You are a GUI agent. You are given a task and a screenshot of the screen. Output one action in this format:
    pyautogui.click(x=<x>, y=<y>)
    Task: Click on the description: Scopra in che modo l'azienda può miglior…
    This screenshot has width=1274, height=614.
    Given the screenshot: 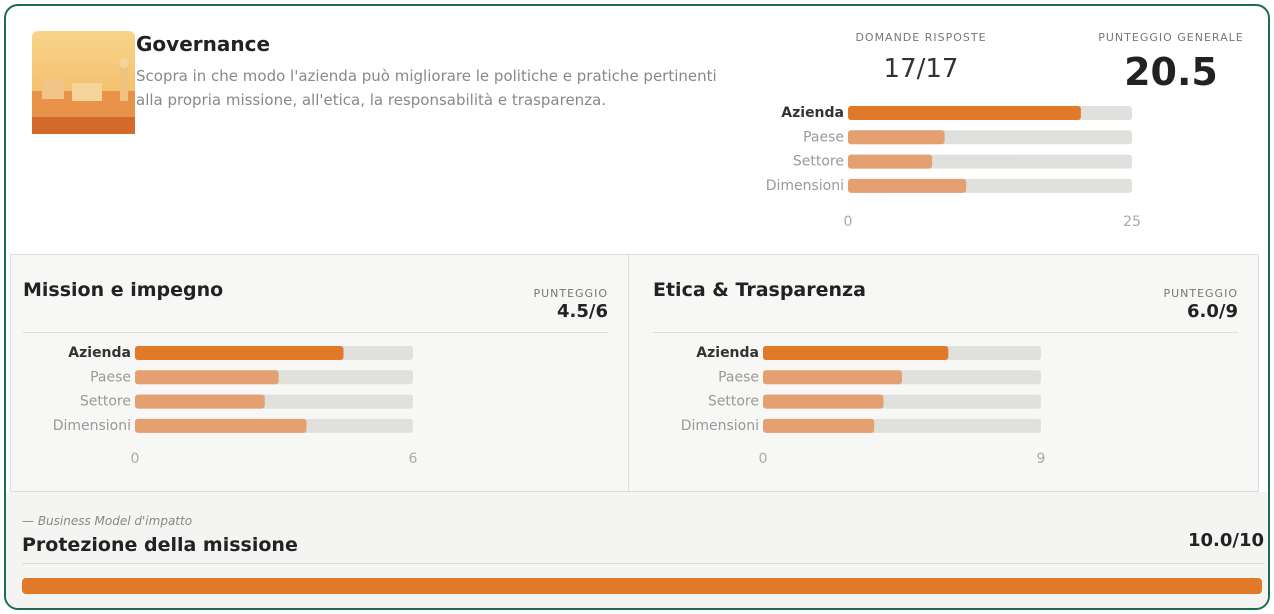 What is the action you would take?
    pyautogui.click(x=426, y=88)
    